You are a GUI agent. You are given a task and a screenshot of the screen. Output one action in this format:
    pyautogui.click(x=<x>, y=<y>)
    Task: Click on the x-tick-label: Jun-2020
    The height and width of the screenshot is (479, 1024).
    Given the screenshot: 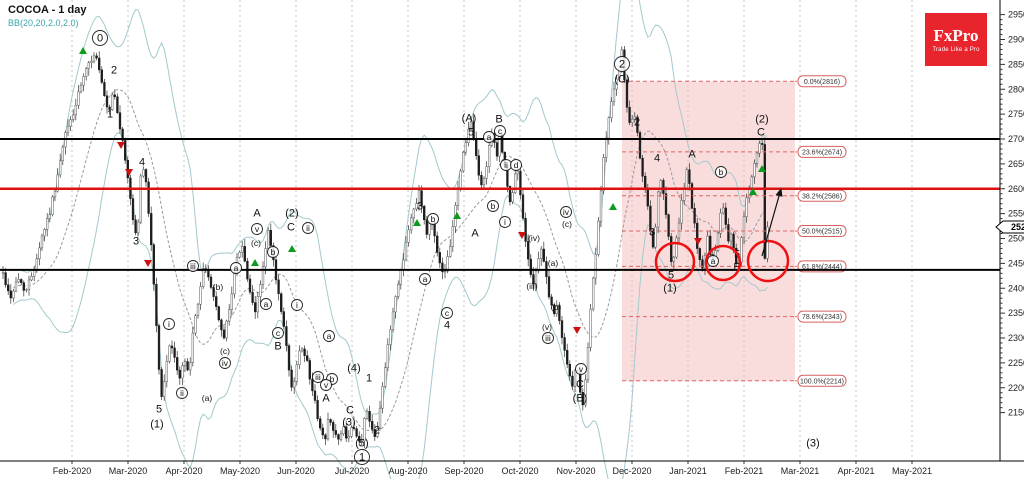 What is the action you would take?
    pyautogui.click(x=296, y=471)
    